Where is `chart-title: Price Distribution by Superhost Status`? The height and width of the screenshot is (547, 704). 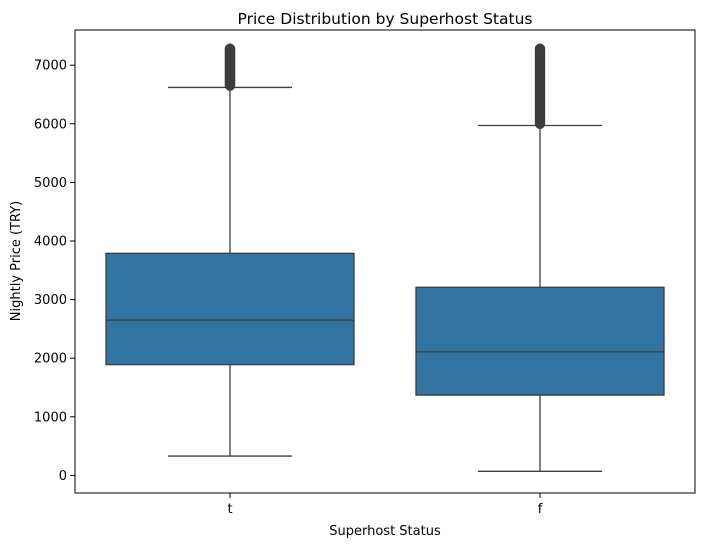
chart-title: Price Distribution by Superhost Status is located at coordinates (385, 19).